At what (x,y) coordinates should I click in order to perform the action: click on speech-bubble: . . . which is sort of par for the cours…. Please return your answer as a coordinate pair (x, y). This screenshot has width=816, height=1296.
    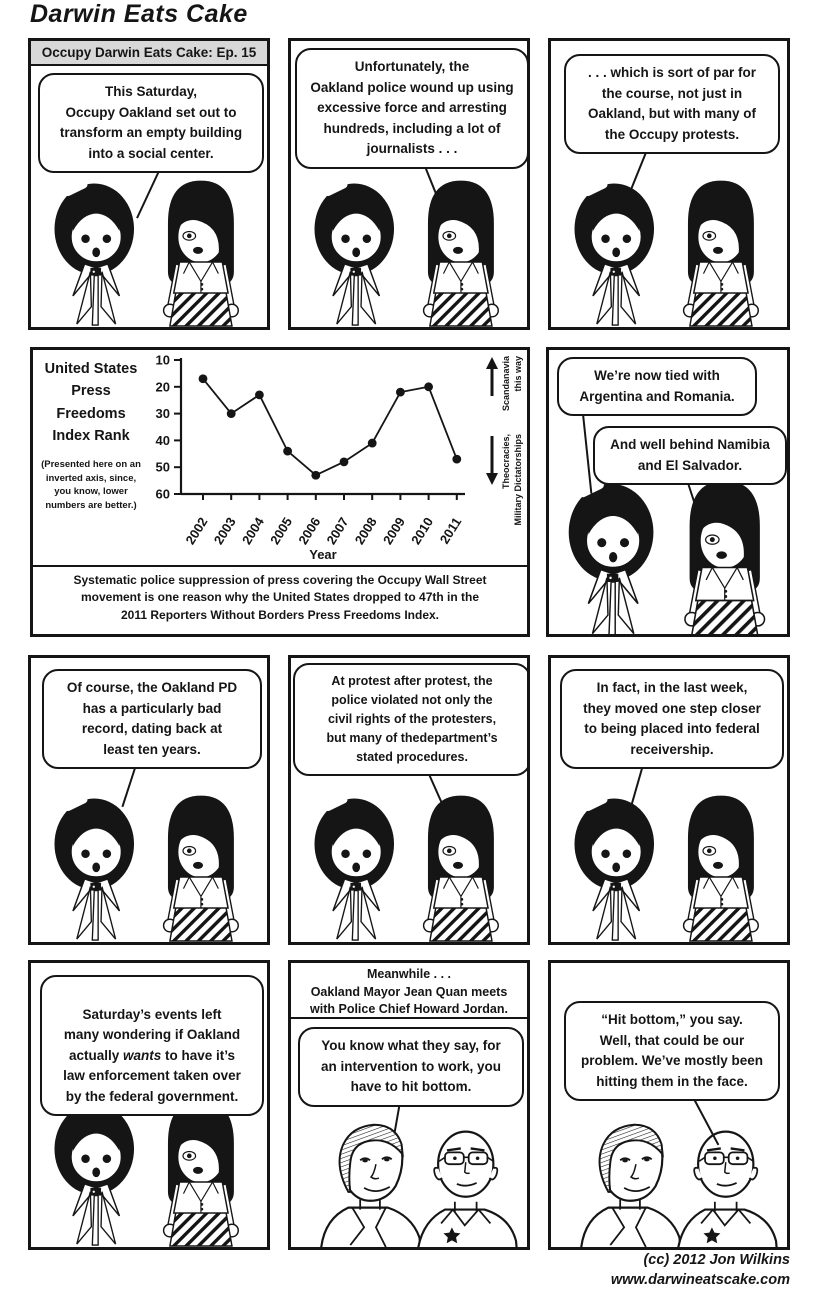
    Looking at the image, I should click on (672, 104).